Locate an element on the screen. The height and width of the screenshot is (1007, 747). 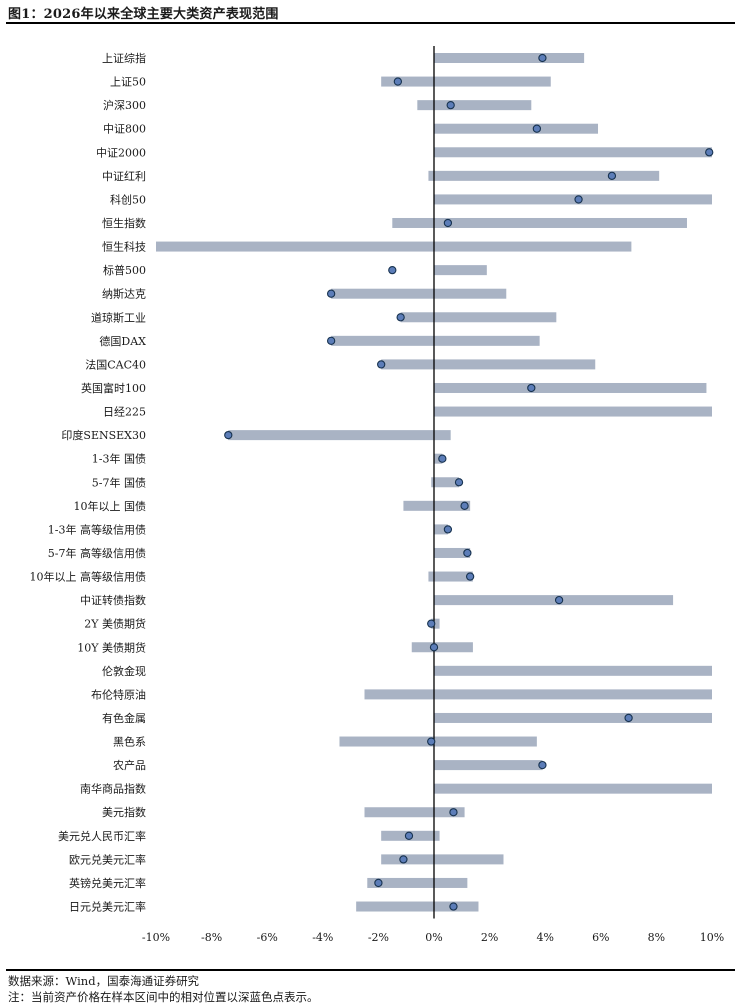
category-label: 沪深300 is located at coordinates (124, 105).